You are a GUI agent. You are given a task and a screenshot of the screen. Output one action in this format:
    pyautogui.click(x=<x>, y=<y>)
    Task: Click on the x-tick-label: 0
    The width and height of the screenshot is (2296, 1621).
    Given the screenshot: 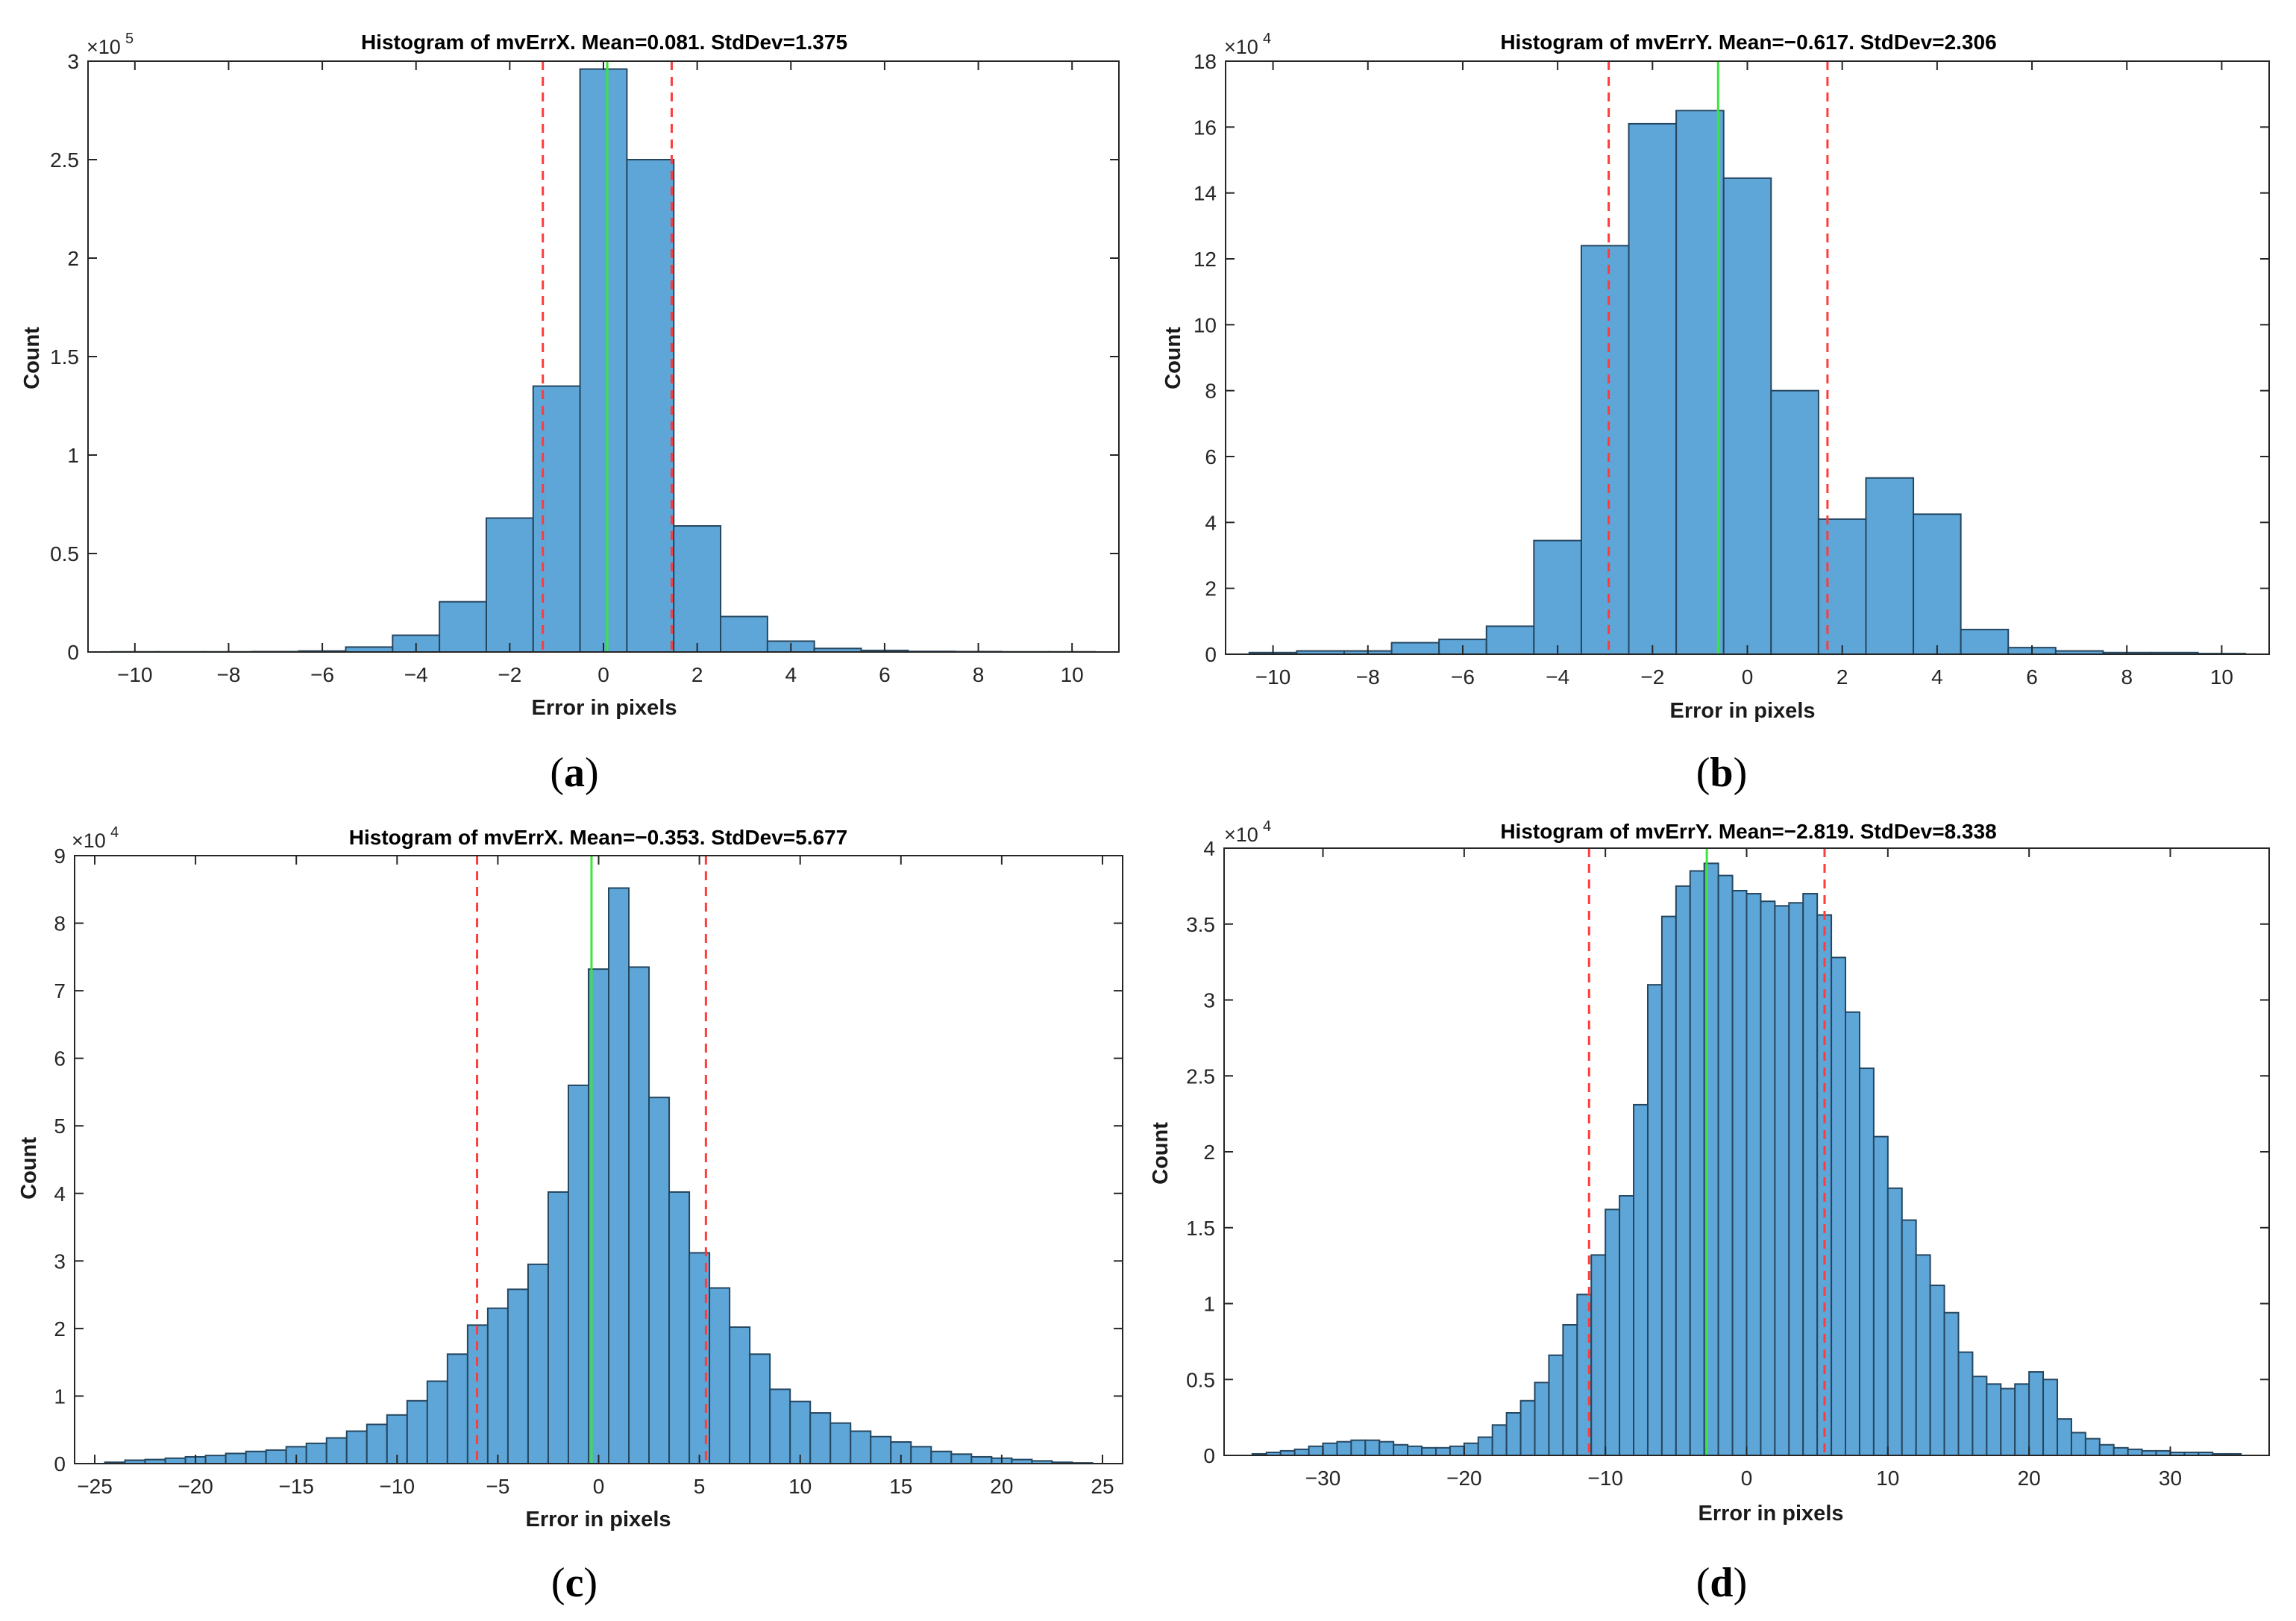 What is the action you would take?
    pyautogui.click(x=603, y=674)
    